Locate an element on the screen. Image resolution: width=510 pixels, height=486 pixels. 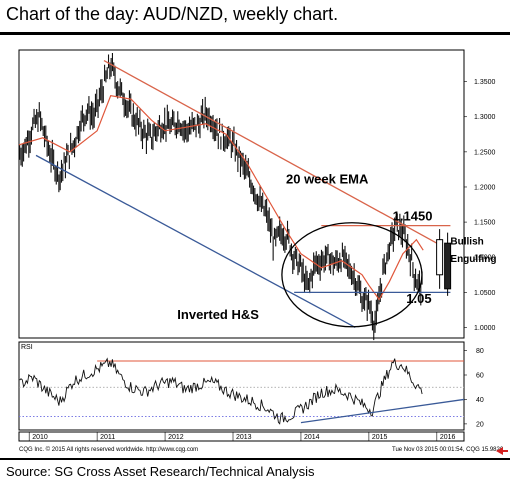
price-tick-label: 1.1500 is located at coordinates (485, 223).